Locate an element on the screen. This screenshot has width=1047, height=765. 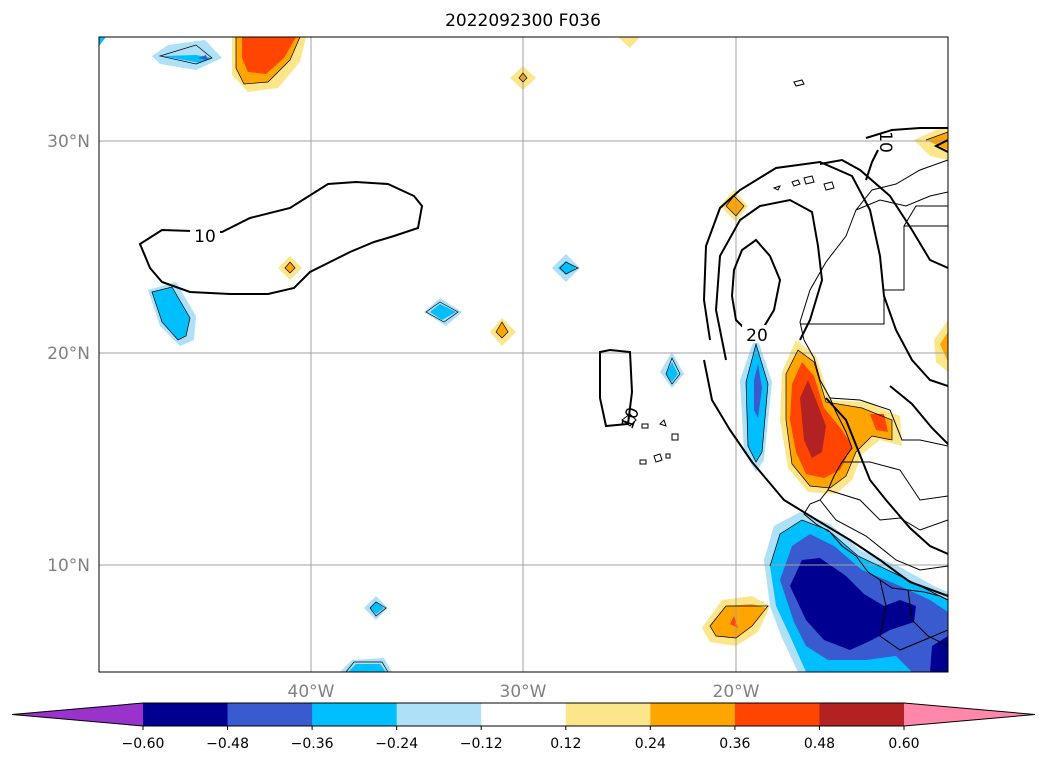
colorbar-tick-label: −0.60 is located at coordinates (143, 744).